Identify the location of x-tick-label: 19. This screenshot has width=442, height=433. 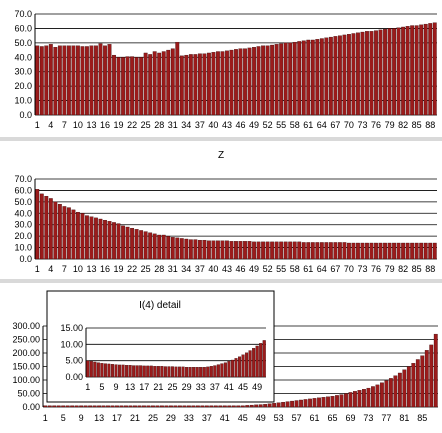
(119, 125).